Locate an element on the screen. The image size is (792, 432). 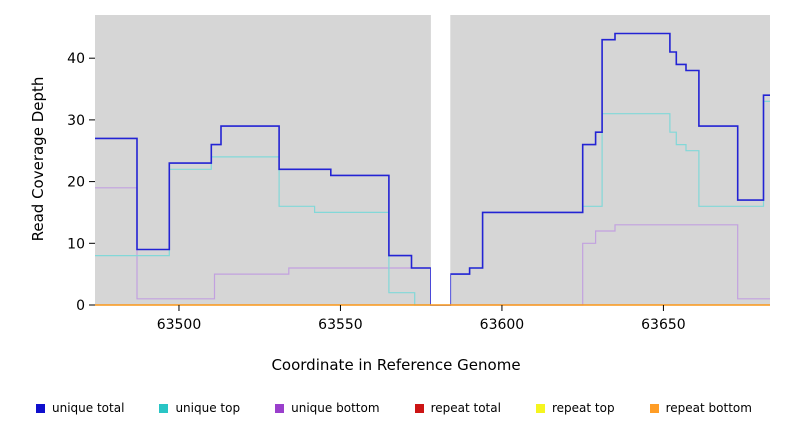
legend-label: repeat top is located at coordinates (583, 408).